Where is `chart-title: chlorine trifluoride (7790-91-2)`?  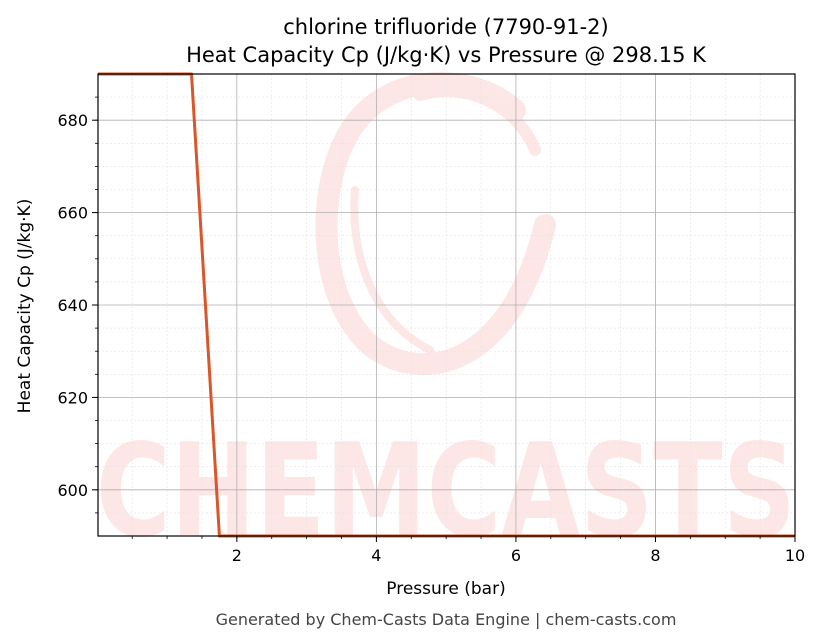 chart-title: chlorine trifluoride (7790-91-2) is located at coordinates (445, 27).